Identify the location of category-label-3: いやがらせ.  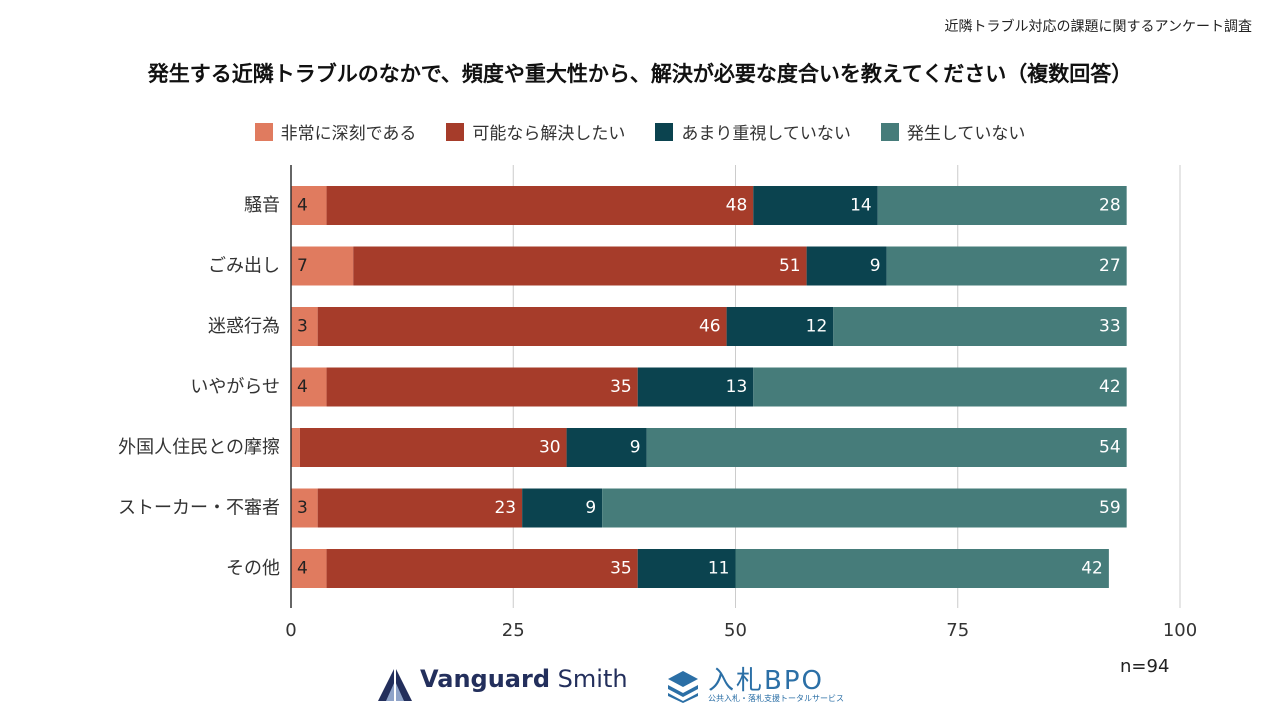
(235, 387).